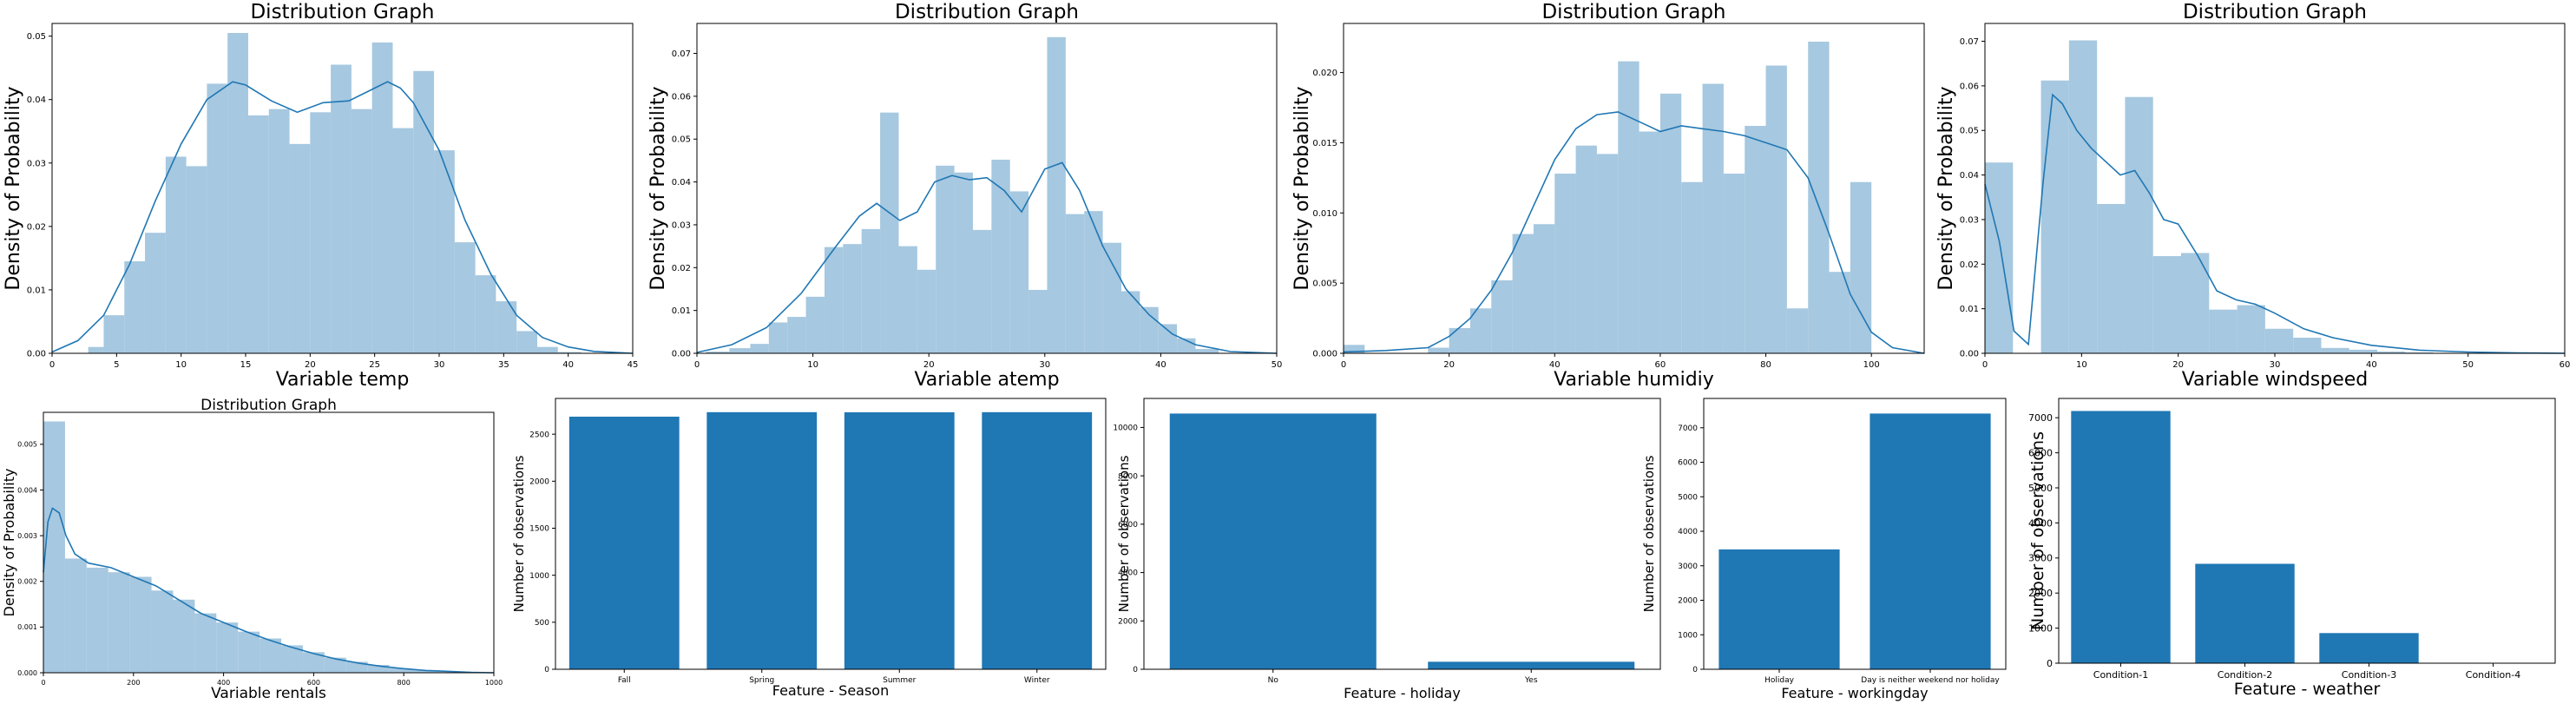  I want to click on x-tick-label: Spring, so click(762, 680).